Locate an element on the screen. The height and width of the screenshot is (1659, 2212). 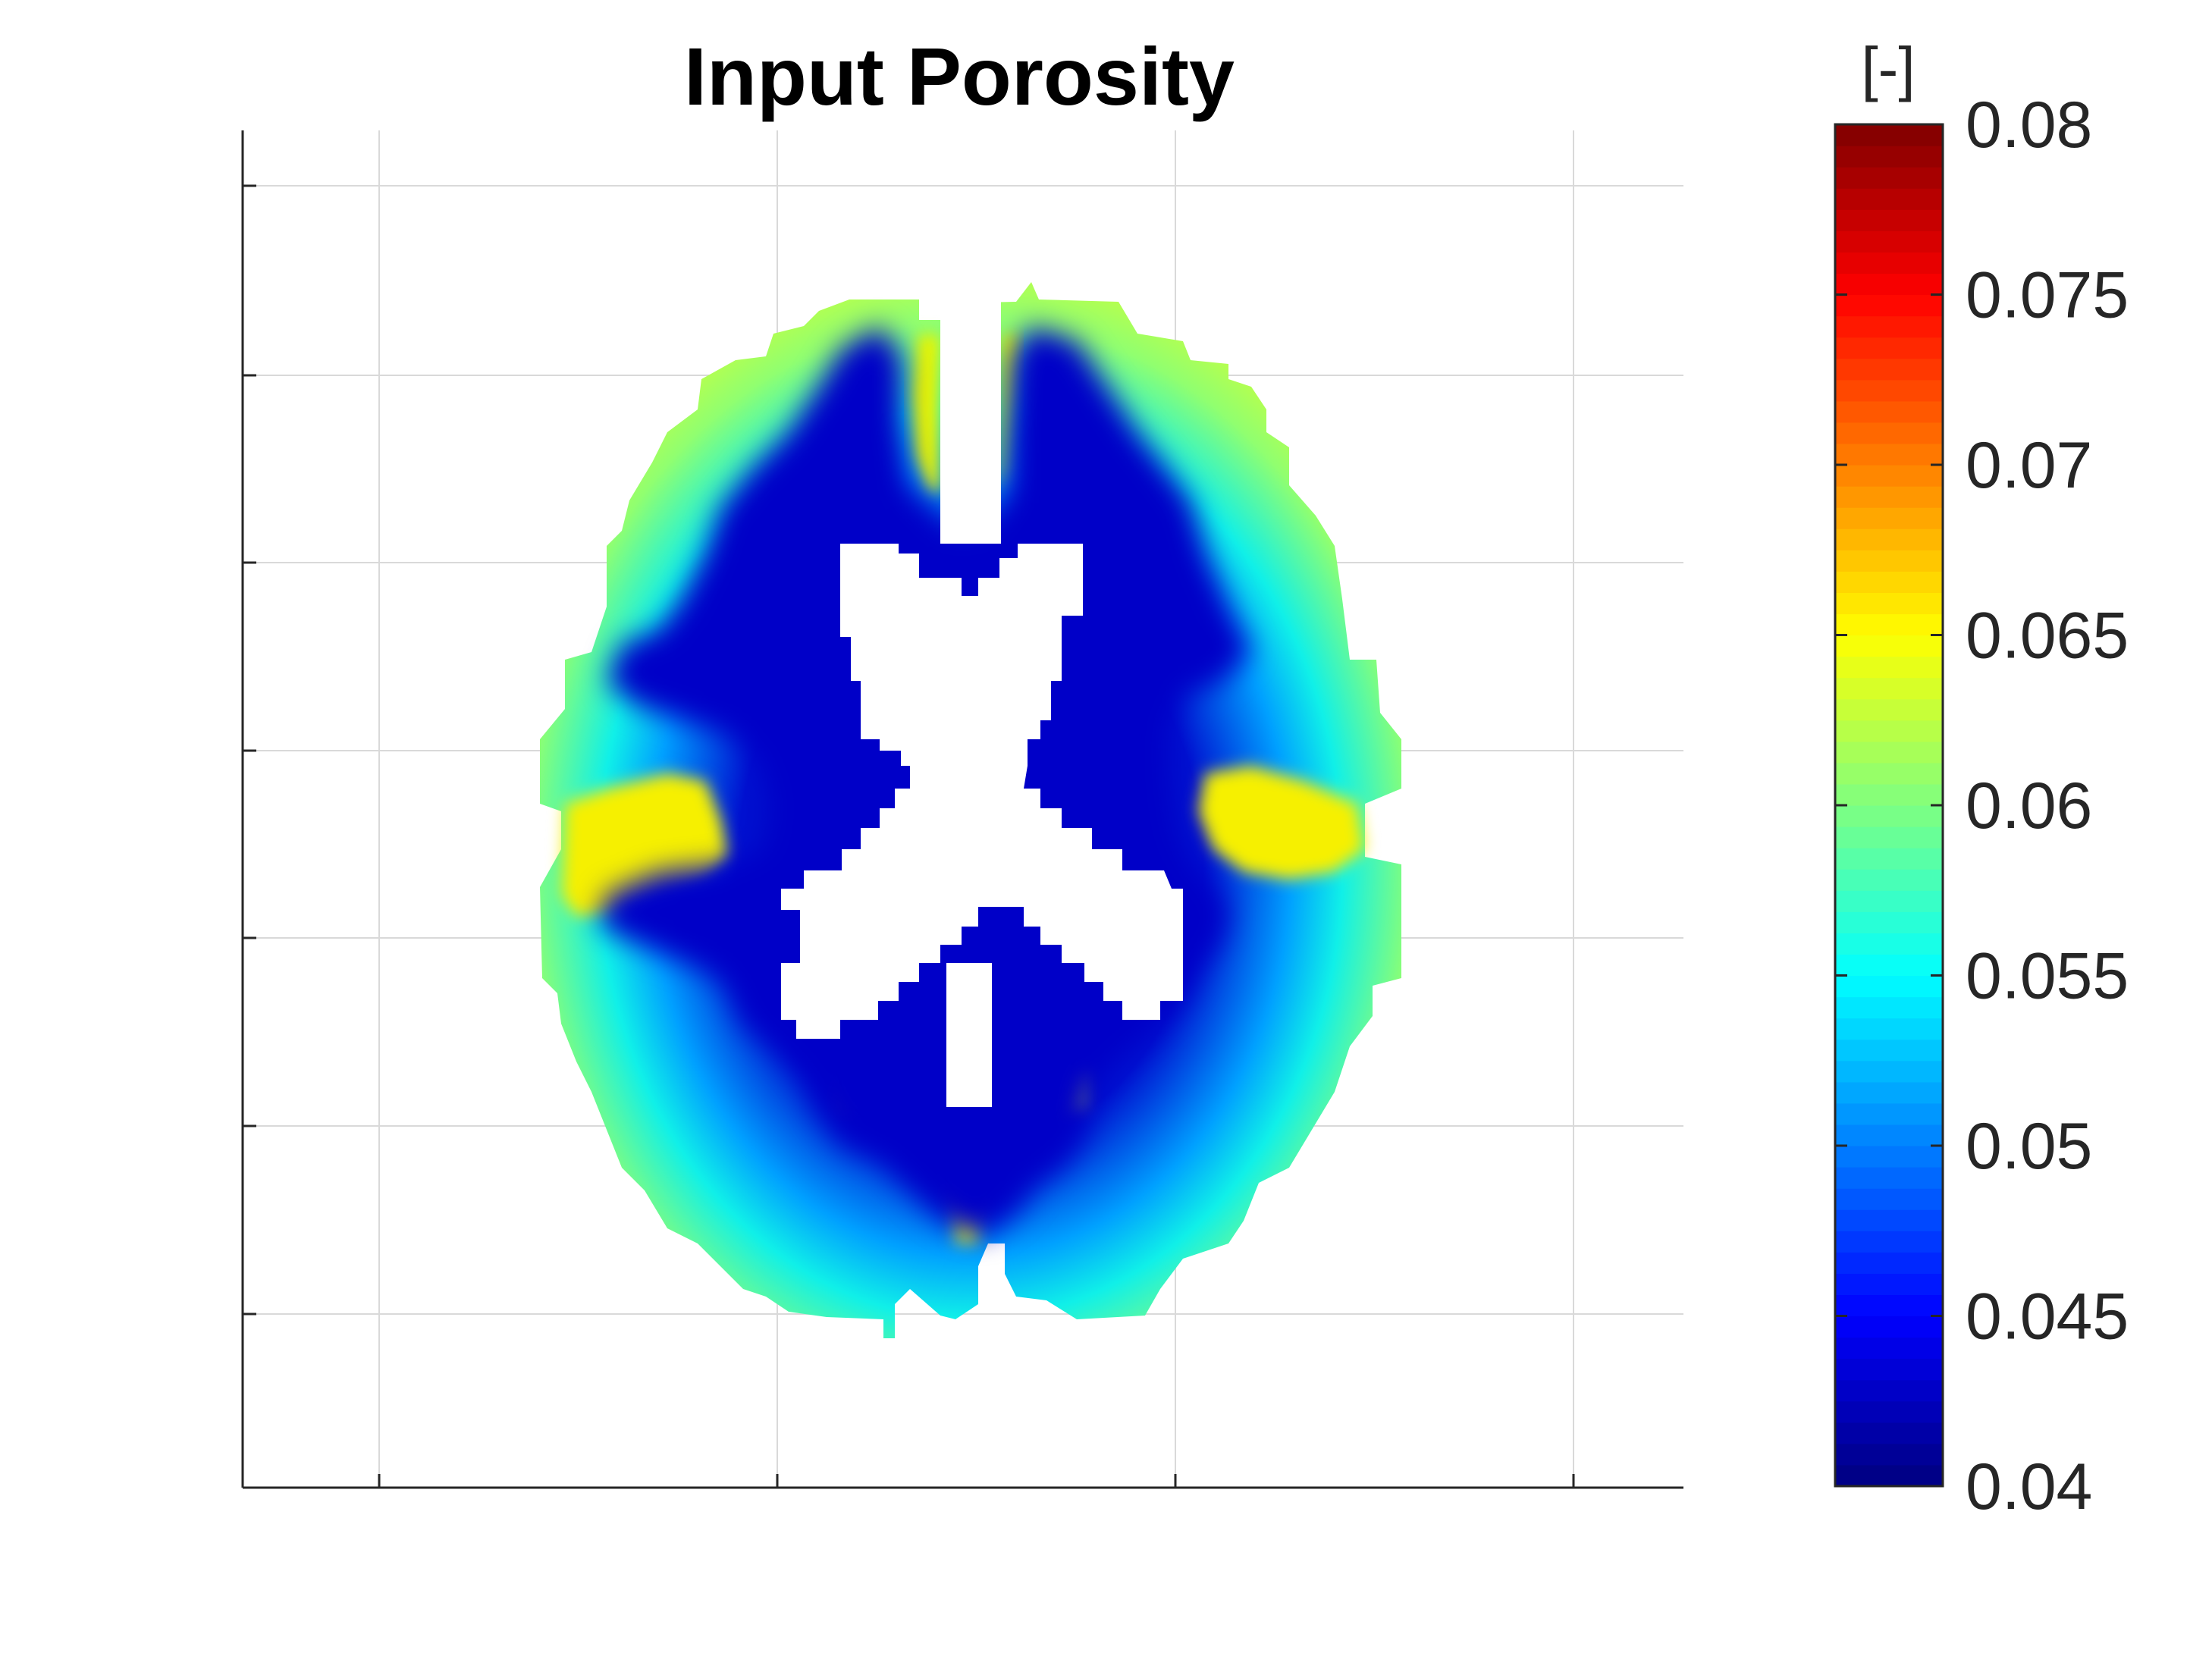
ventricles-region is located at coordinates (982, 791).